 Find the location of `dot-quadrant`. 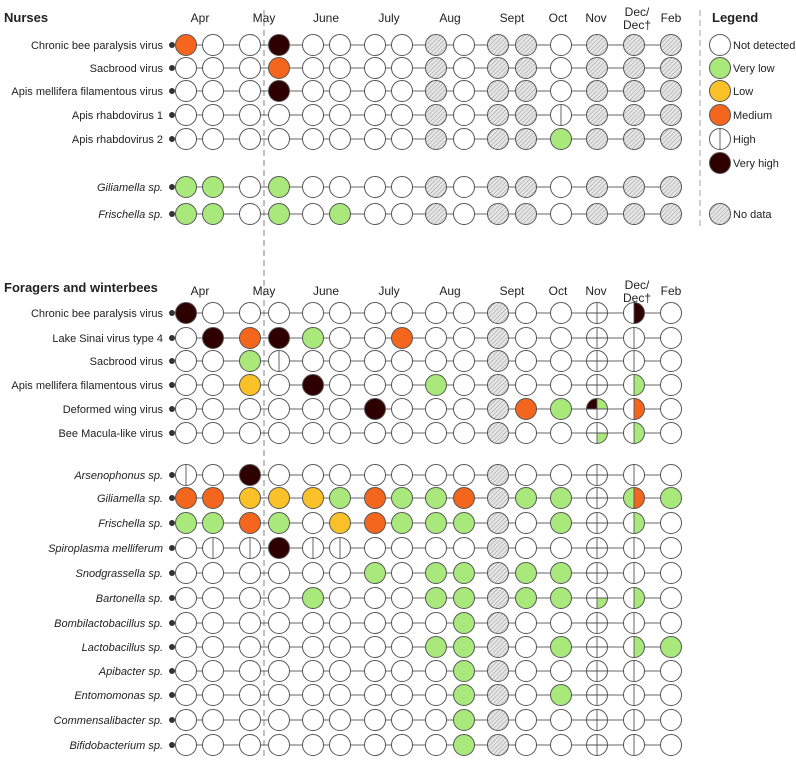

dot-quadrant is located at coordinates (602, 603).